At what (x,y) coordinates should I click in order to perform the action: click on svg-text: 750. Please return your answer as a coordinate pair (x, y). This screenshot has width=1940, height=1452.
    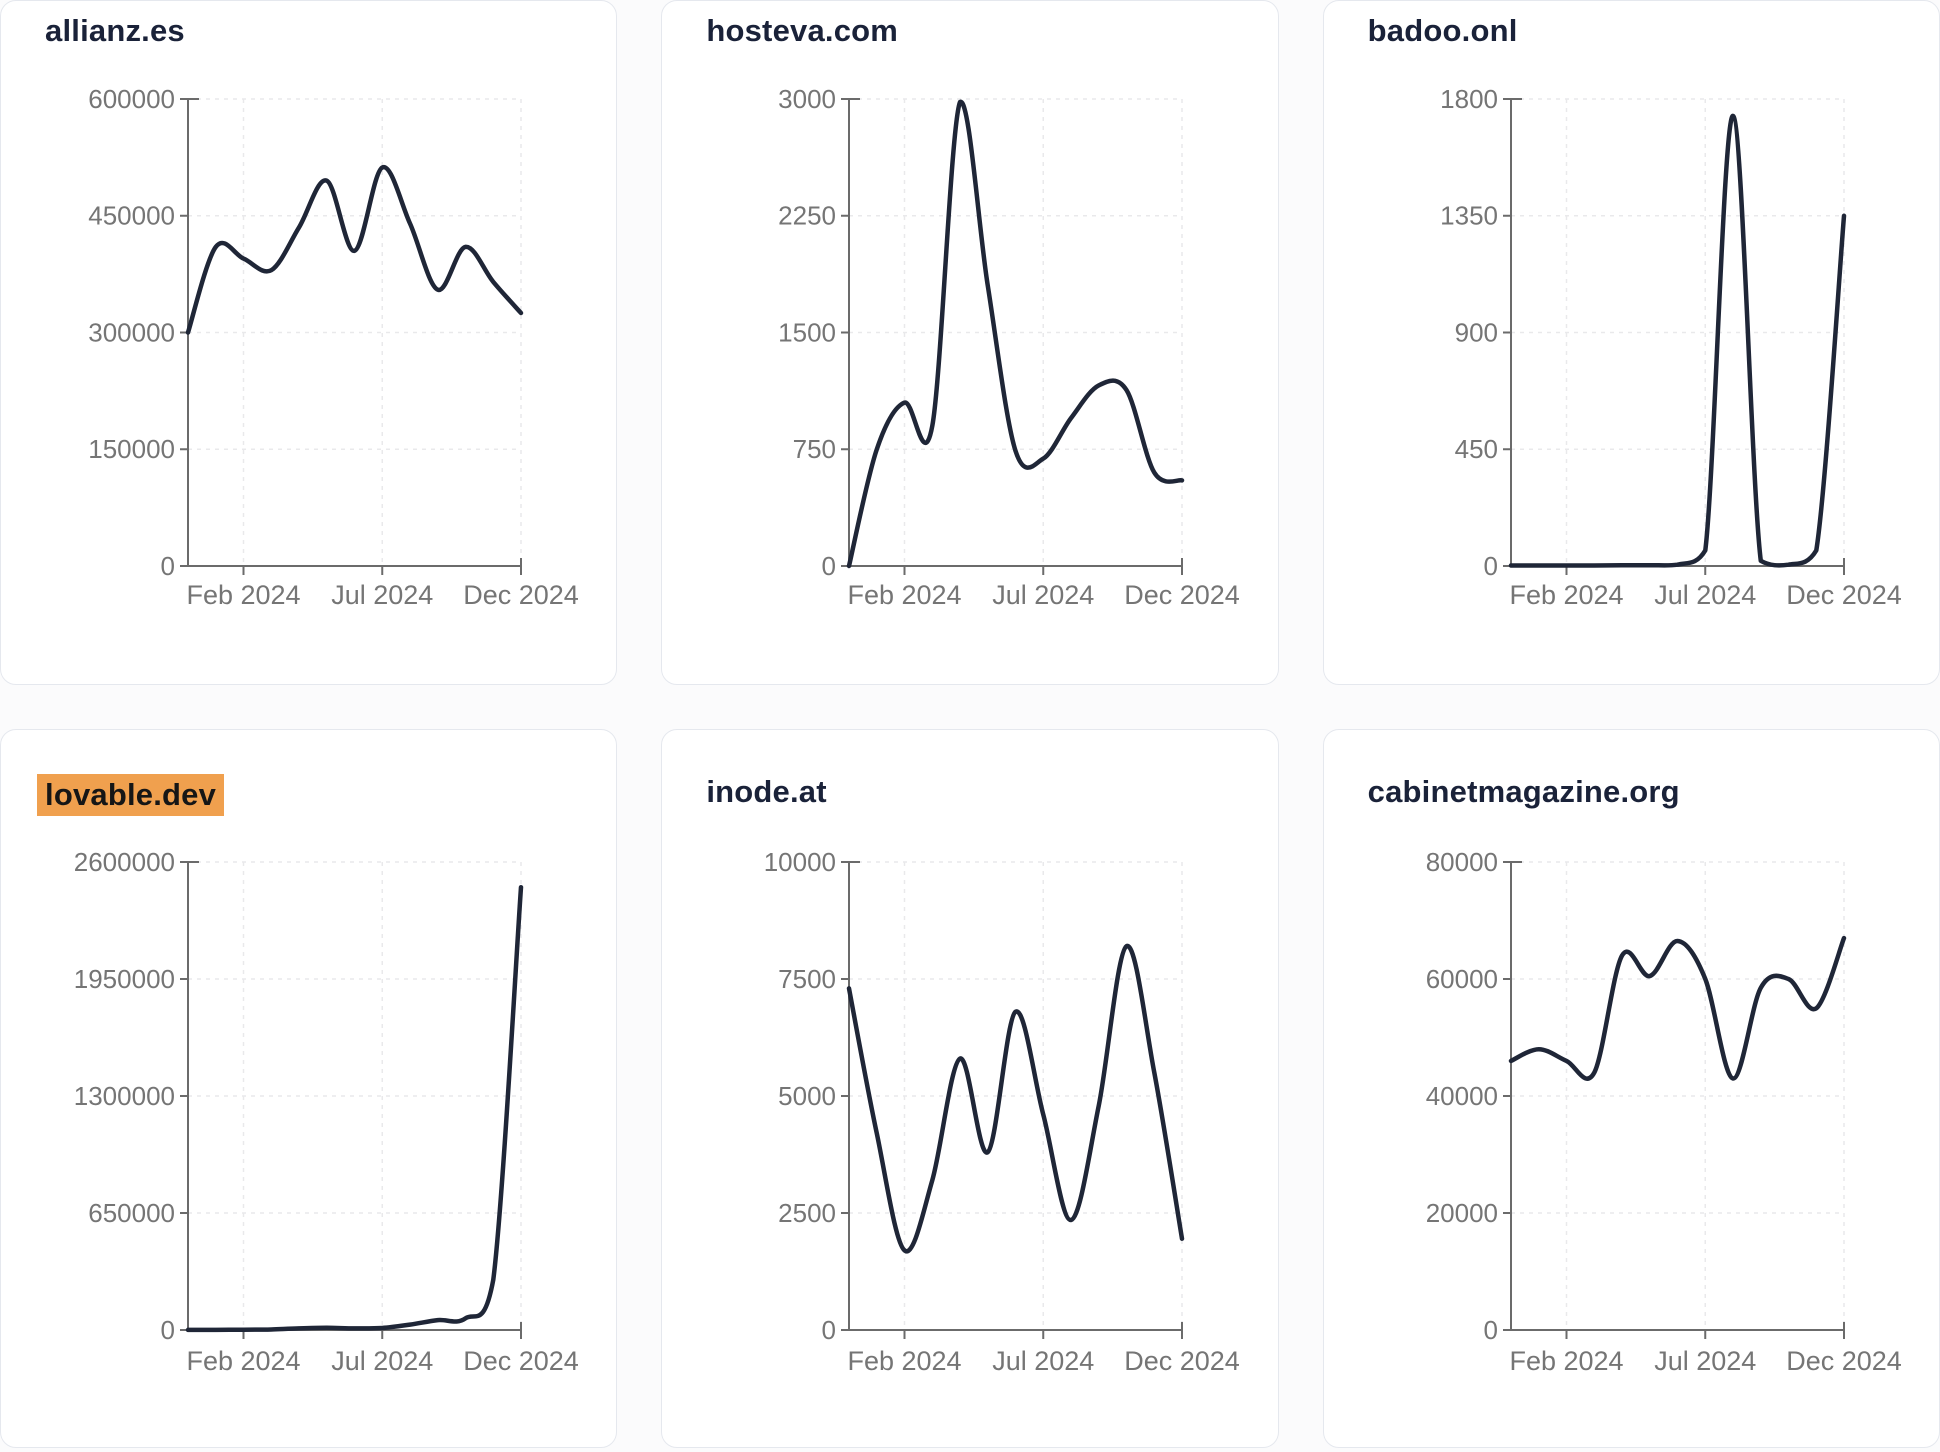
    Looking at the image, I should click on (814, 449).